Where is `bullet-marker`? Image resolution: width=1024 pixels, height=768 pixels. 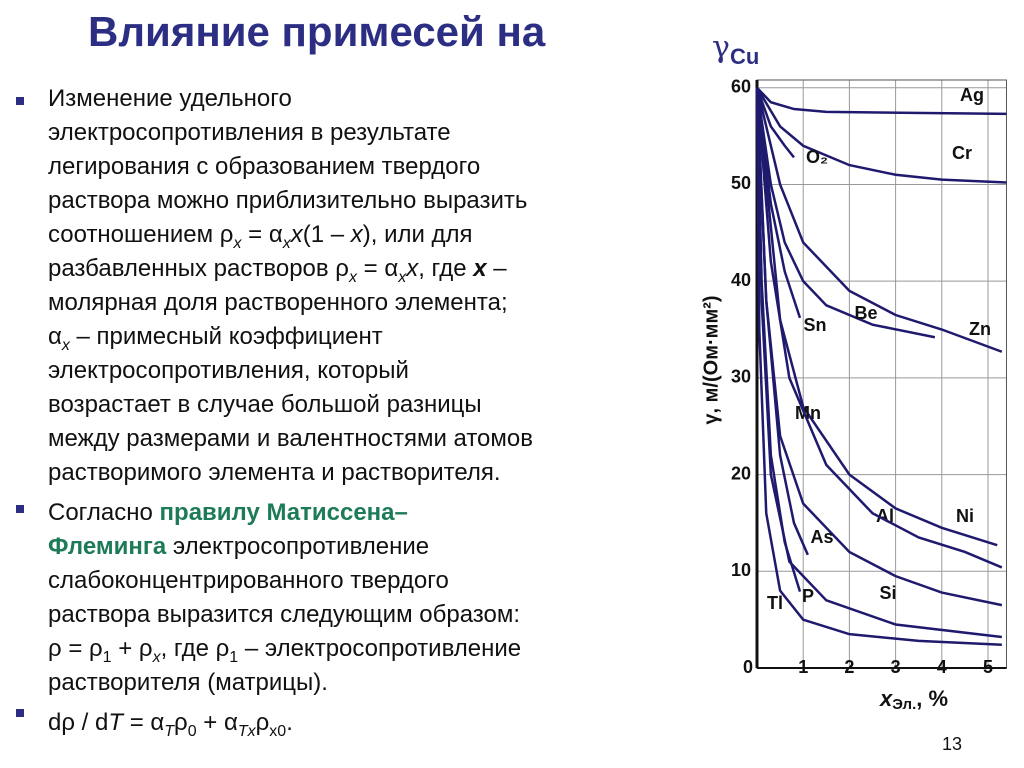
bullet-marker is located at coordinates (20, 101).